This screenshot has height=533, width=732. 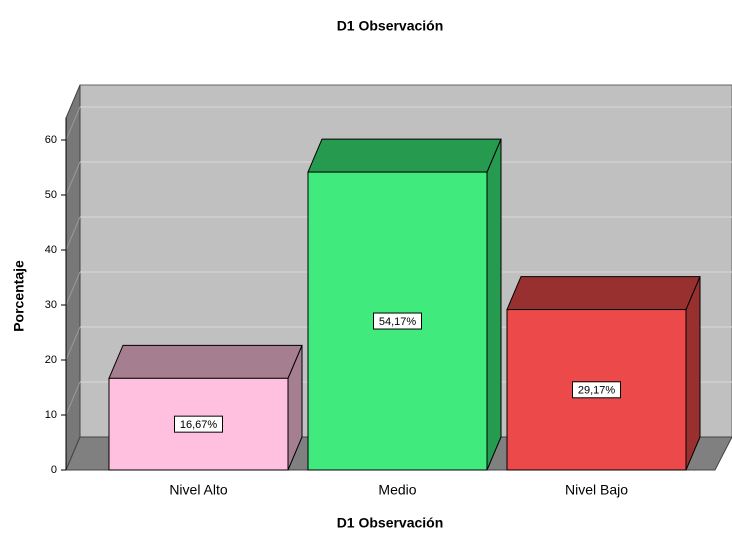 What do you see at coordinates (390, 523) in the screenshot?
I see `x-axis-title: D1 Observación` at bounding box center [390, 523].